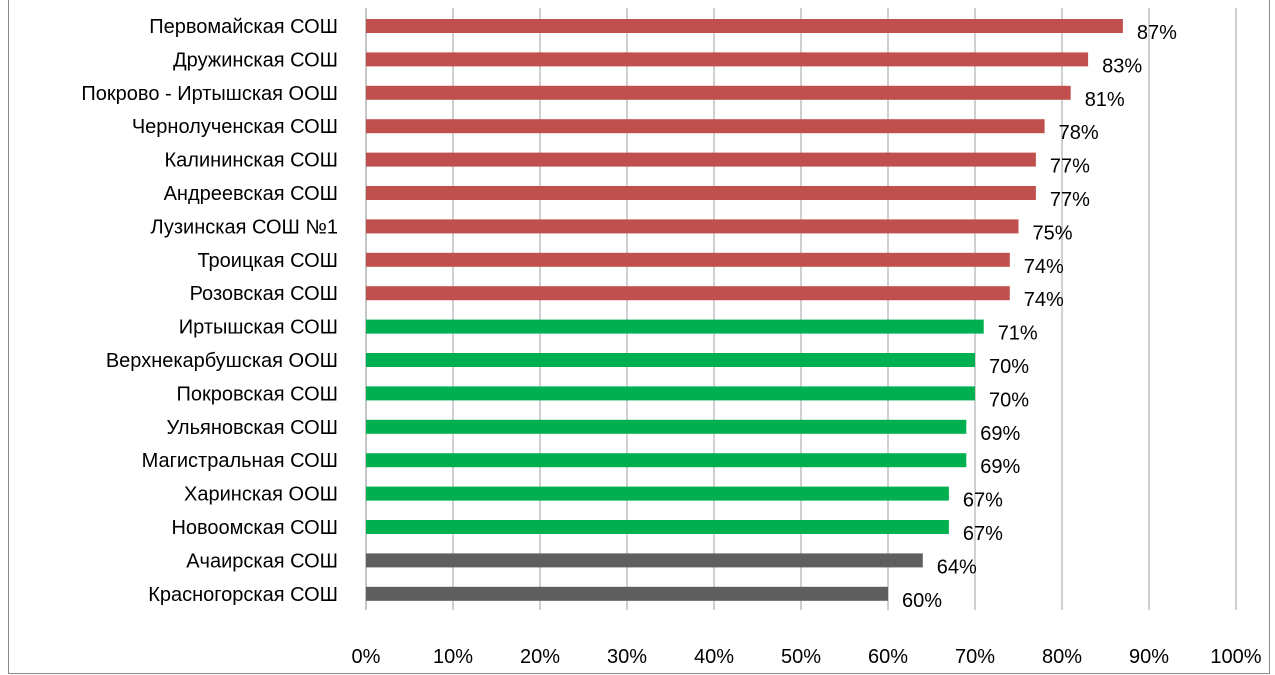 Image resolution: width=1275 pixels, height=675 pixels. Describe the element at coordinates (257, 394) in the screenshot. I see `category-label: Покровская СОШ` at that location.